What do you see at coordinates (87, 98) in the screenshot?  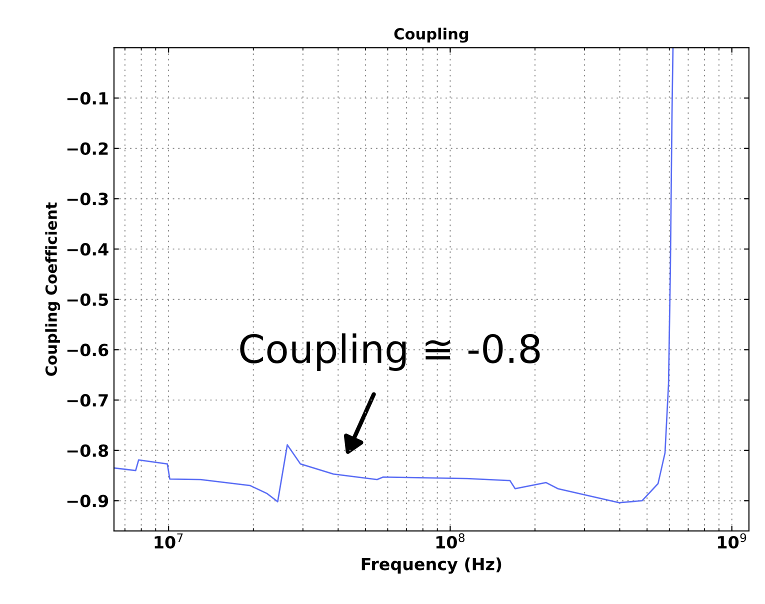 I see `y-tick-label: −0.1` at bounding box center [87, 98].